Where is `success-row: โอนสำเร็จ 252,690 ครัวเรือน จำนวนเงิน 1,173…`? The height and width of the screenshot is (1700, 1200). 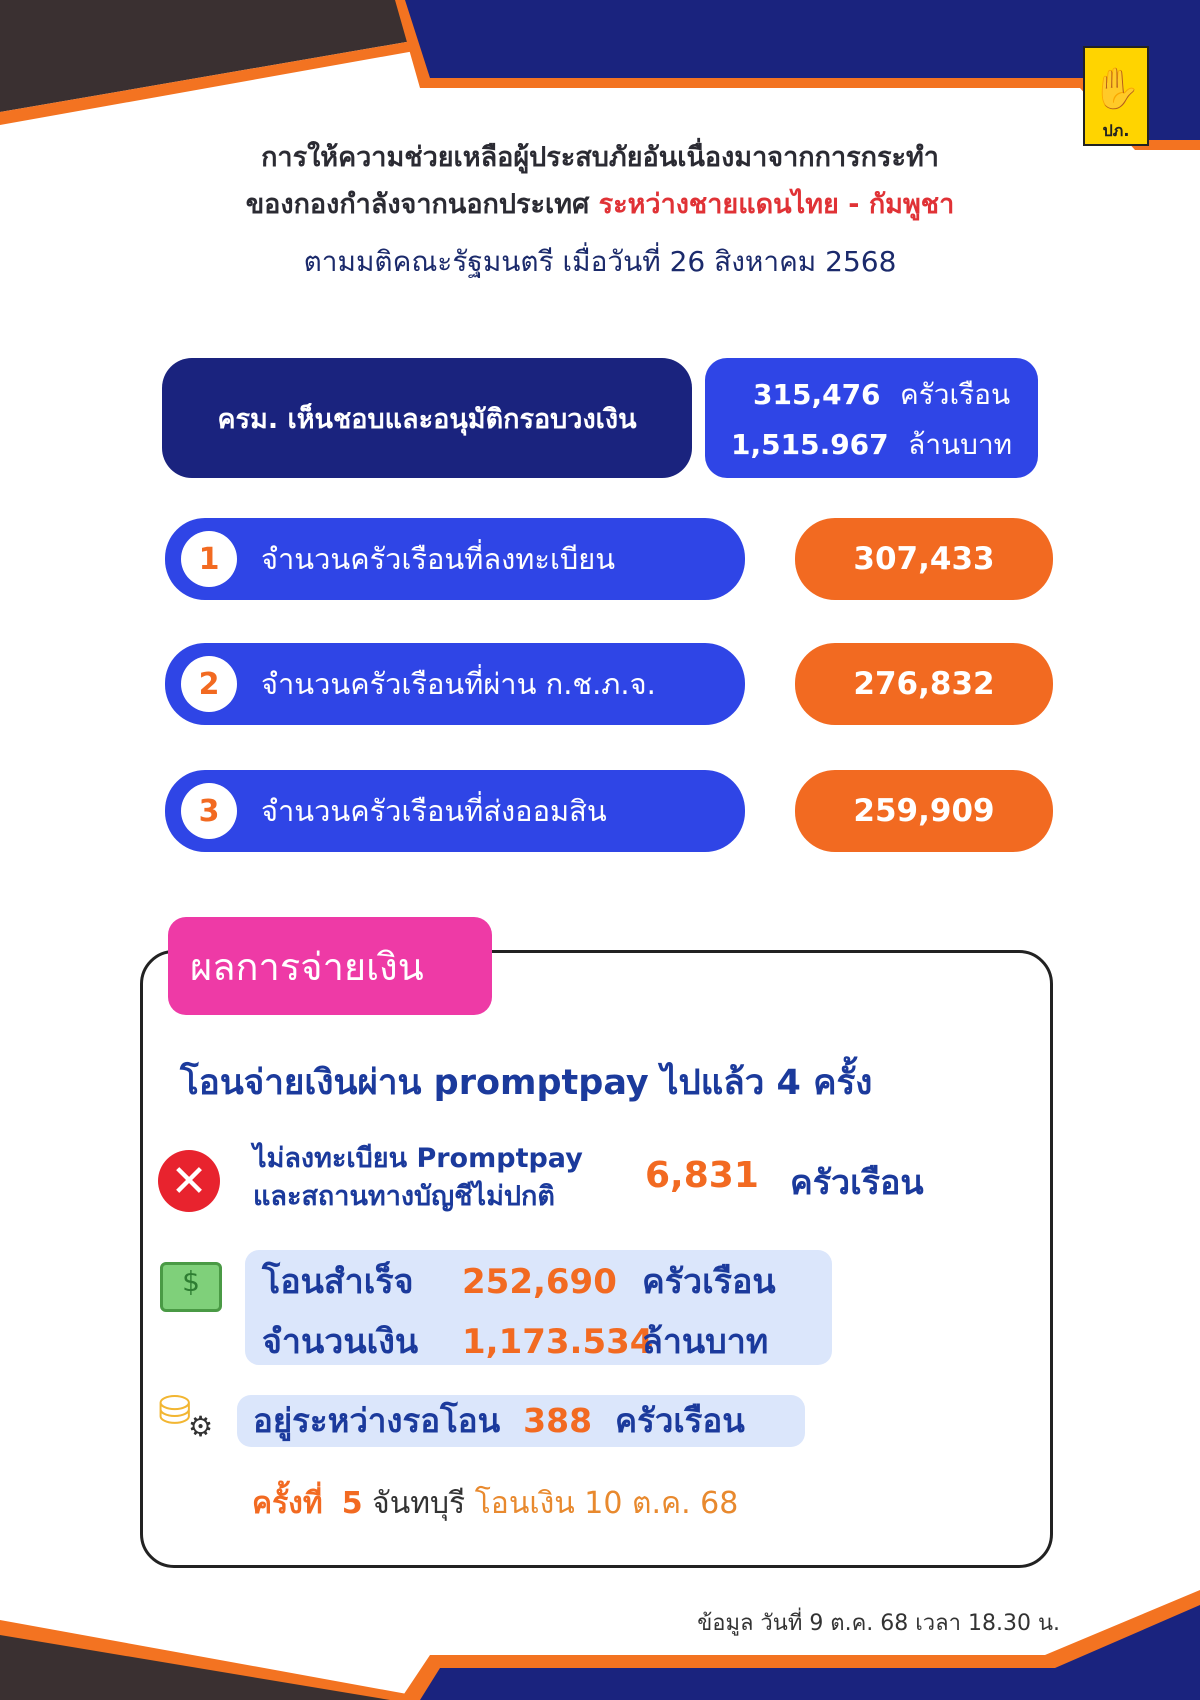
success-row: โอนสำเร็จ 252,690 ครัวเรือน จำนวนเงิน 1,173… is located at coordinates (519, 1312).